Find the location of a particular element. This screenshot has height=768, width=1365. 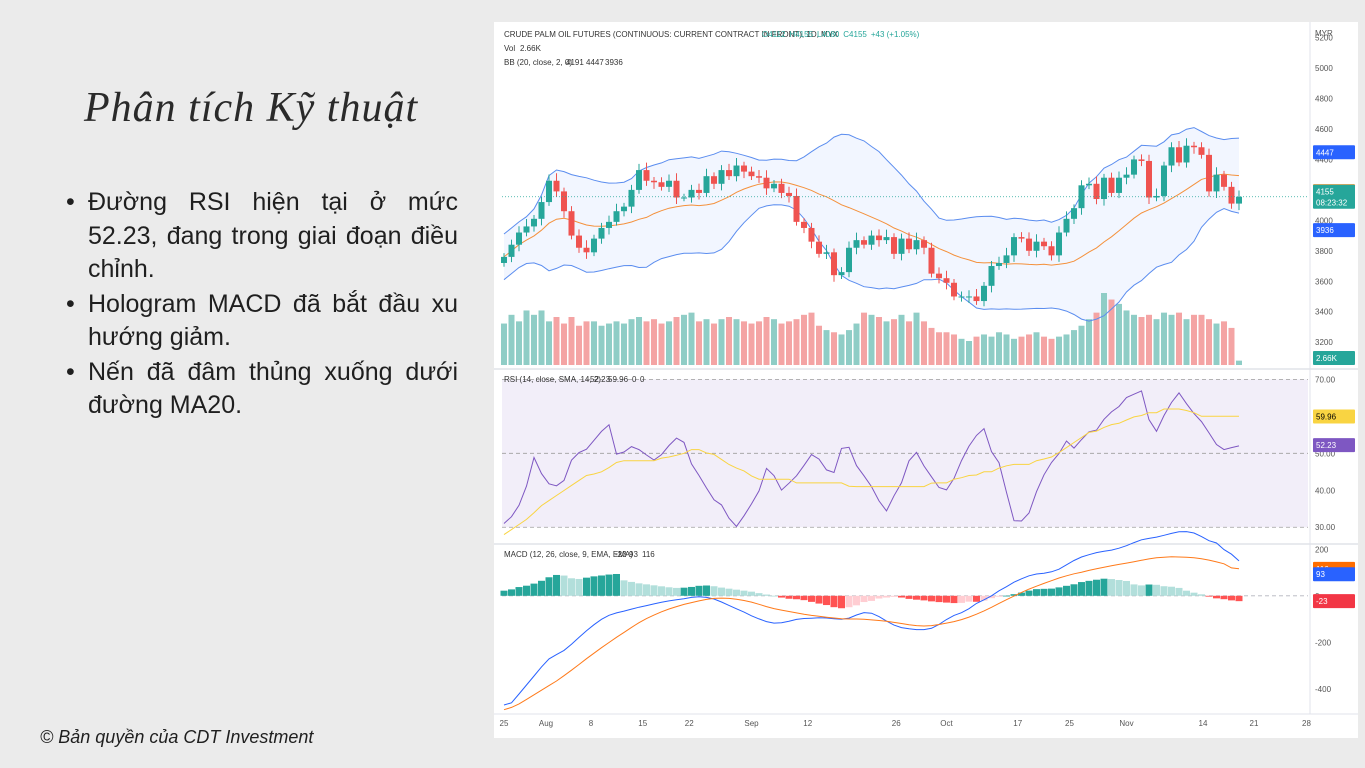

bb-lower-value: 3936 is located at coordinates (614, 62).